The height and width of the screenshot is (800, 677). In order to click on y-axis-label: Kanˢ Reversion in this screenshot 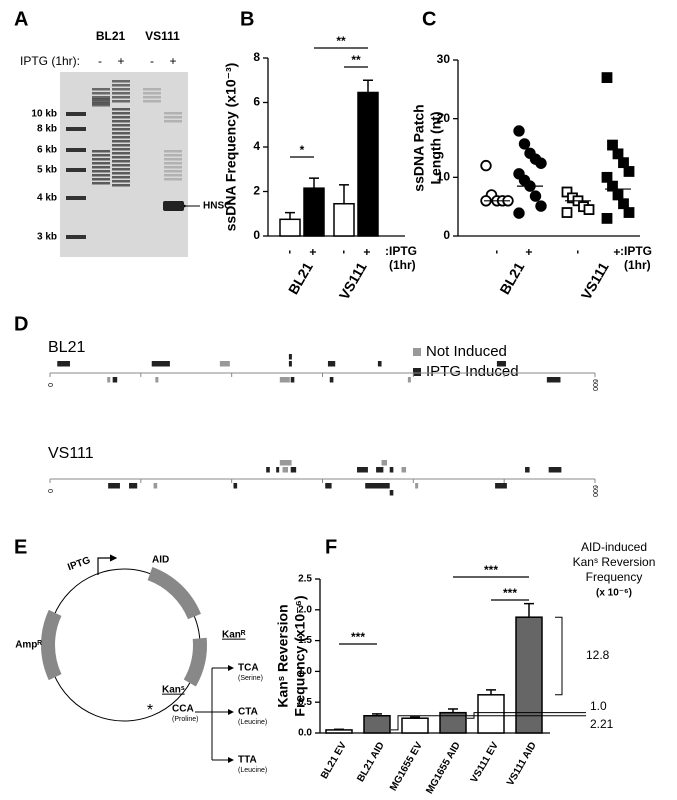, I will do `click(283, 655)`.